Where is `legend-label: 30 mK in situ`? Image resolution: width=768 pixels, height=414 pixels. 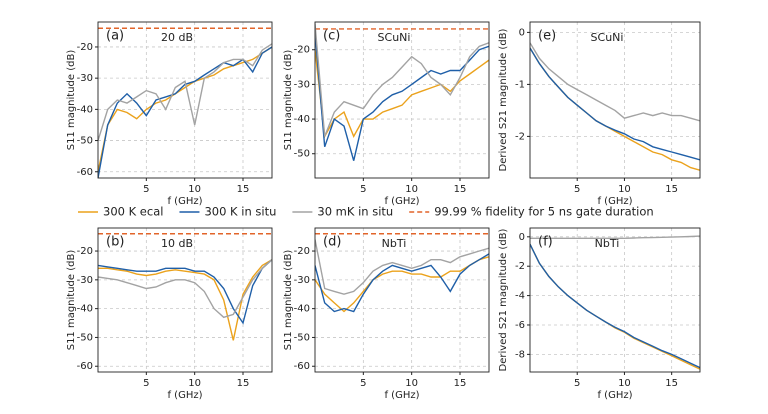
legend-label: 30 mK in situ is located at coordinates (355, 212).